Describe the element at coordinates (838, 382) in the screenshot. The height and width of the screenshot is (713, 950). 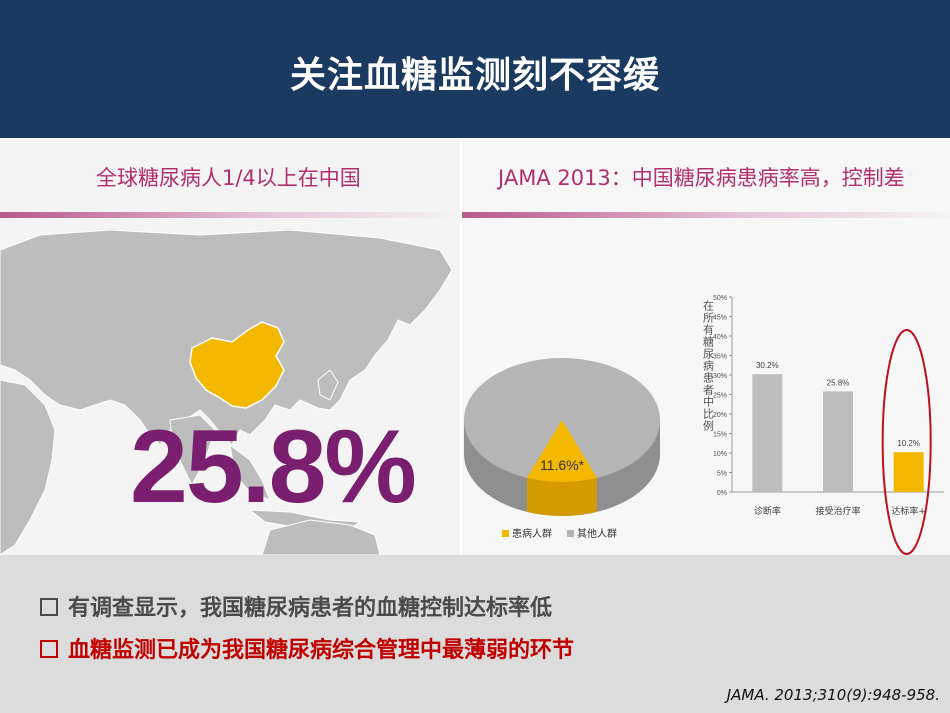
I see `bar-data-label: 25.8%` at that location.